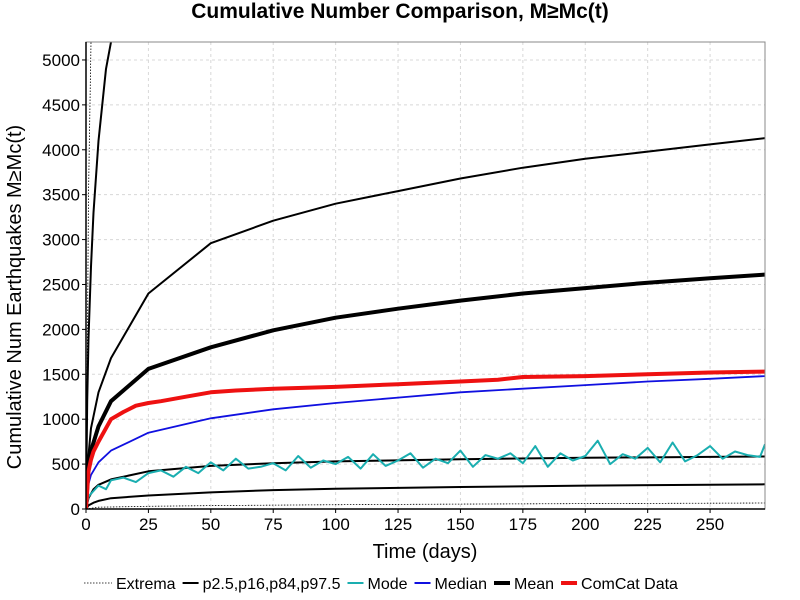  What do you see at coordinates (273, 524) in the screenshot?
I see `x-tick-label: 75` at bounding box center [273, 524].